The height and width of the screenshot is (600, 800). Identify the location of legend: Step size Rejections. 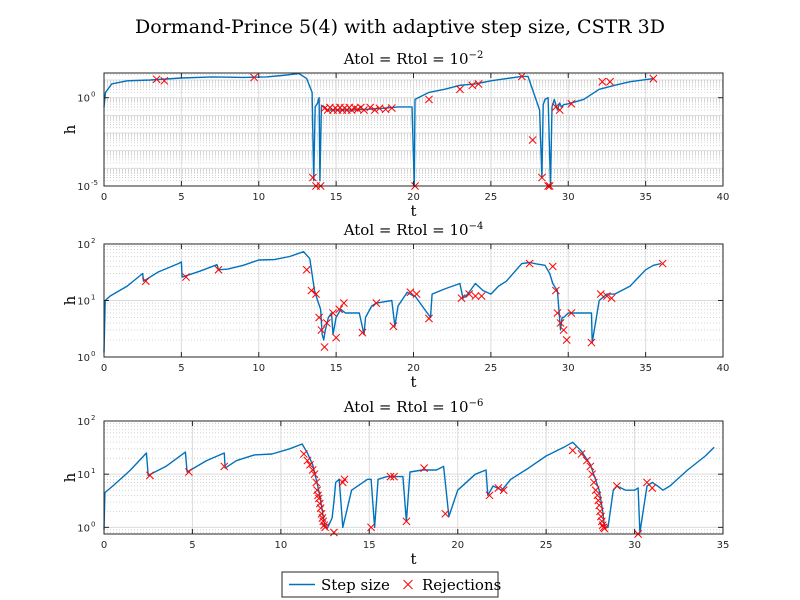
(391, 584).